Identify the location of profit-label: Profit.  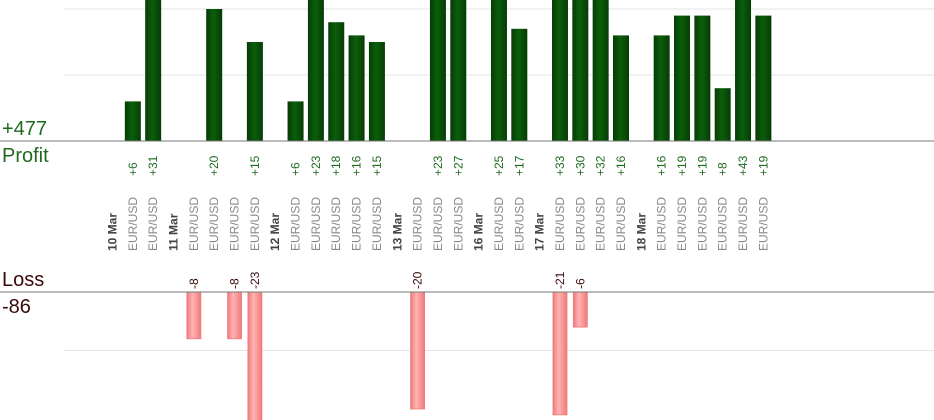
(25, 156).